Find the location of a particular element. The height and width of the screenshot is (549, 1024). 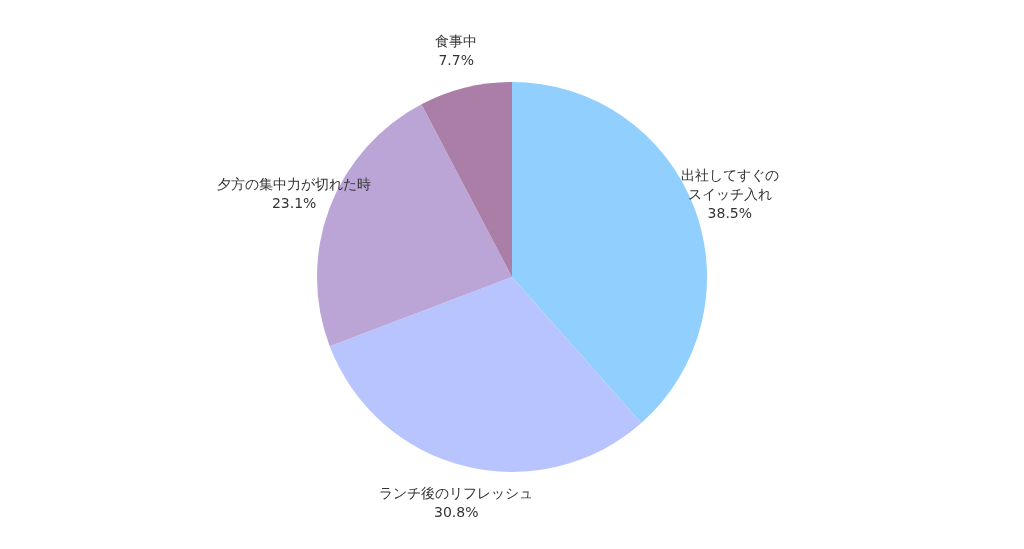

slice-label: 食事中 is located at coordinates (456, 41).